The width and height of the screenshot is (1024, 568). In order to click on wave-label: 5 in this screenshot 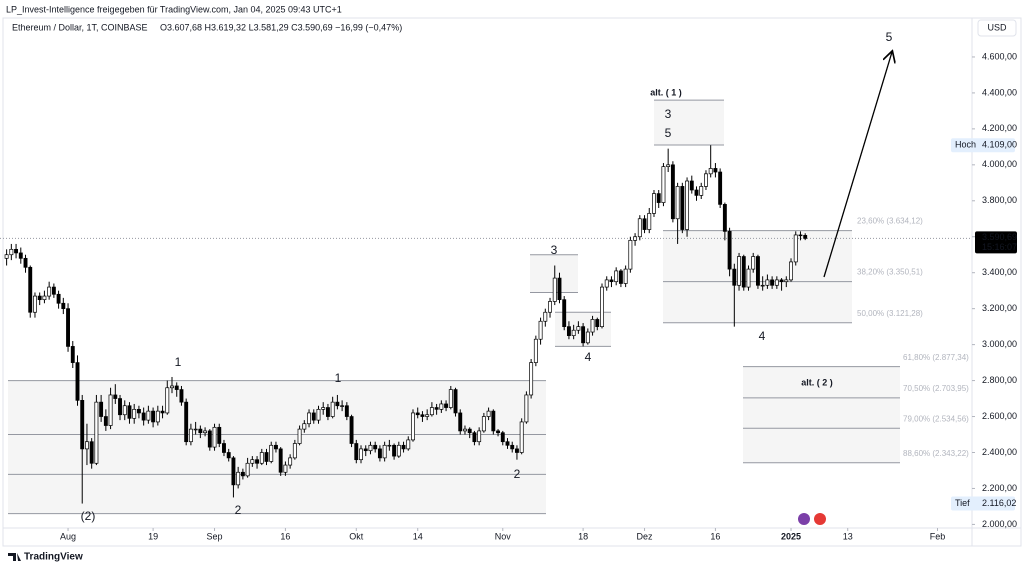, I will do `click(889, 37)`.